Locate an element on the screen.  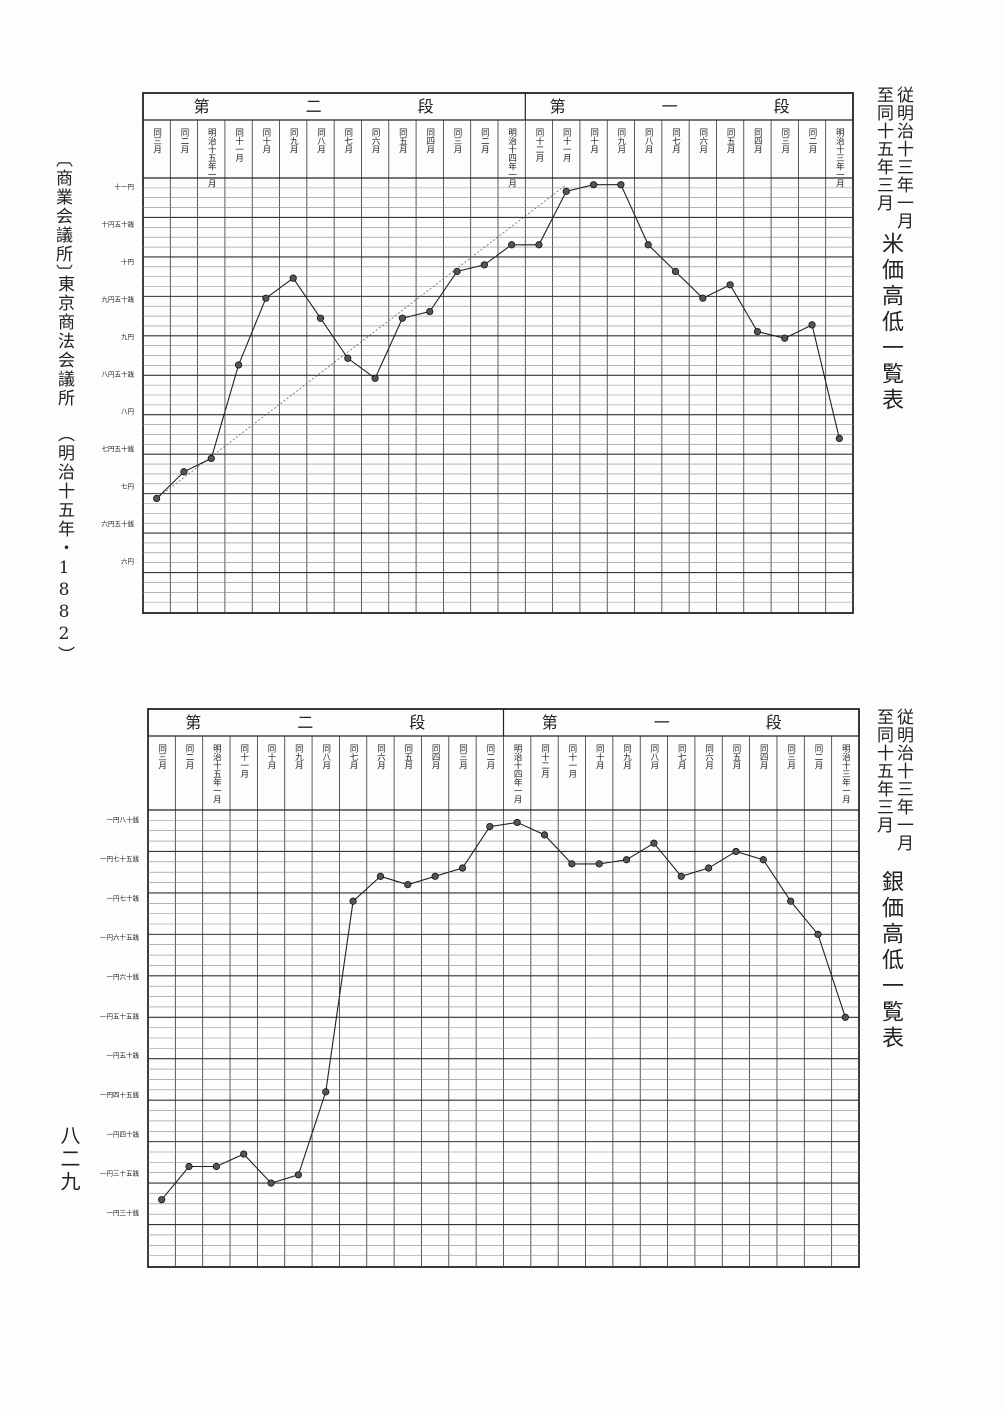
y-tick-label: 一円六十銭 is located at coordinates (123, 976).